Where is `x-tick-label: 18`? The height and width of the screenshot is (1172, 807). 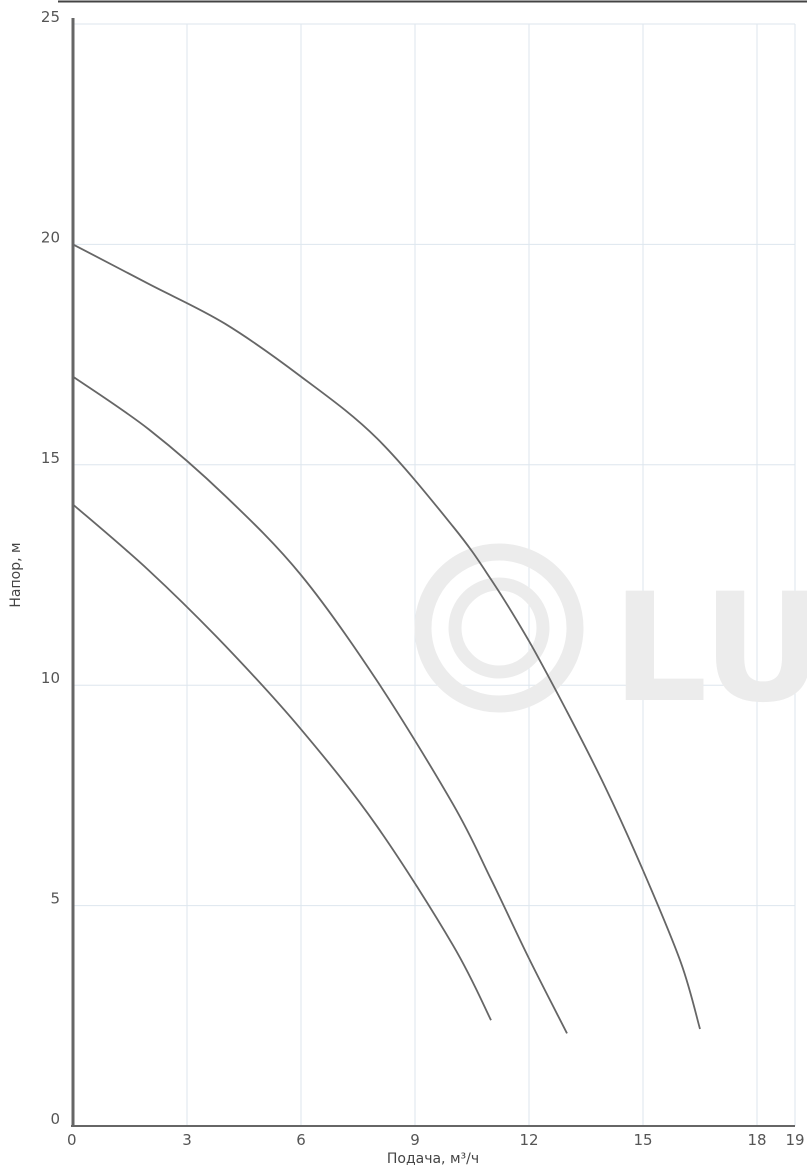
x-tick-label: 18 is located at coordinates (756, 1140).